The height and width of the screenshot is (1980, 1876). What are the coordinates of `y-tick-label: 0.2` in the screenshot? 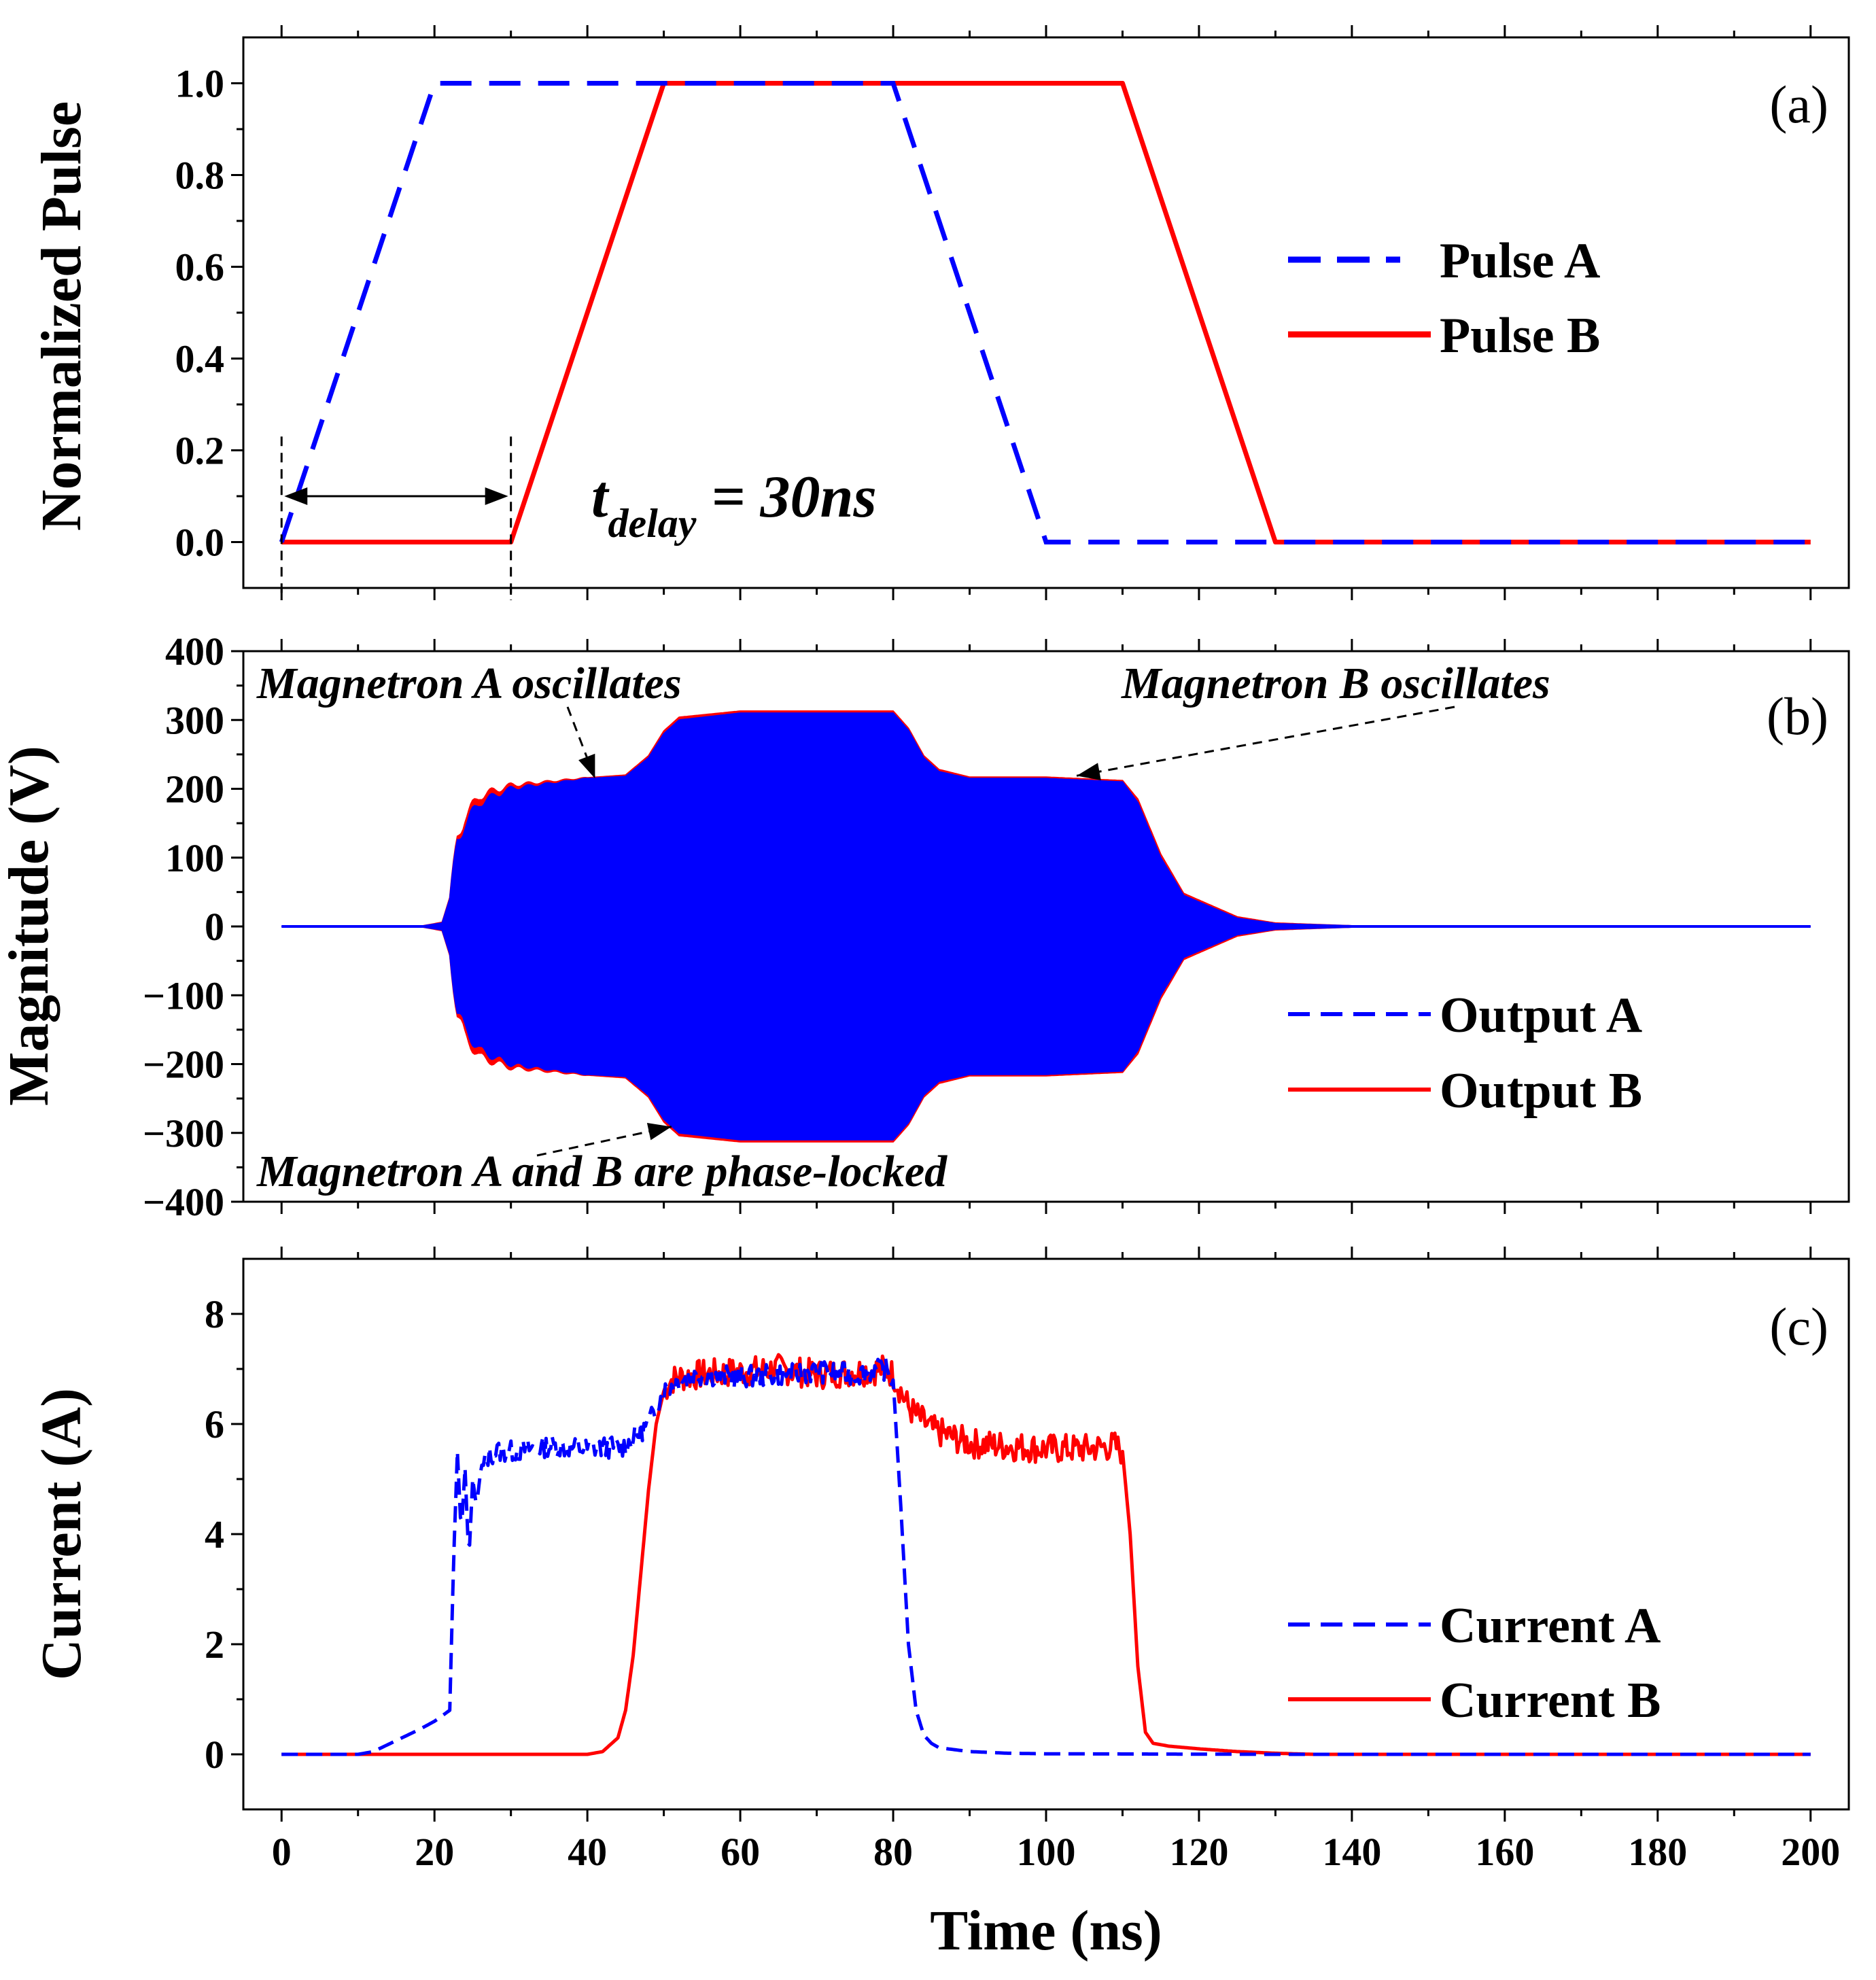 It's located at (200, 451).